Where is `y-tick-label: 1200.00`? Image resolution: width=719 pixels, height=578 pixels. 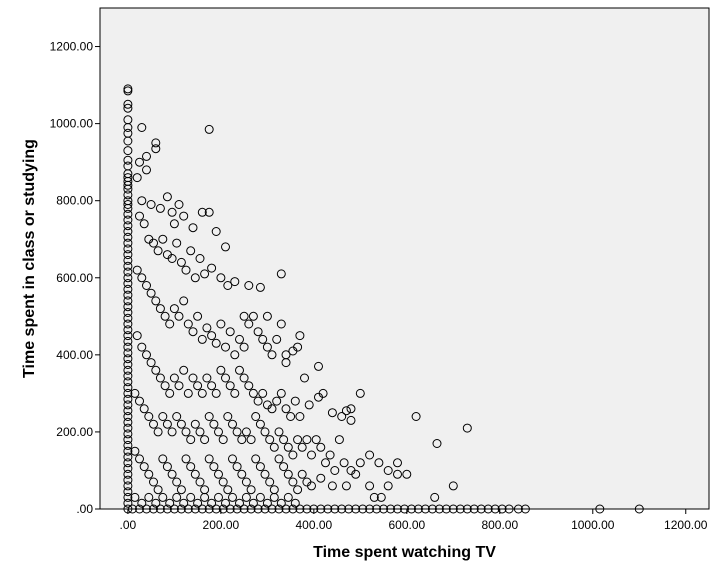 y-tick-label: 1200.00 is located at coordinates (72, 47).